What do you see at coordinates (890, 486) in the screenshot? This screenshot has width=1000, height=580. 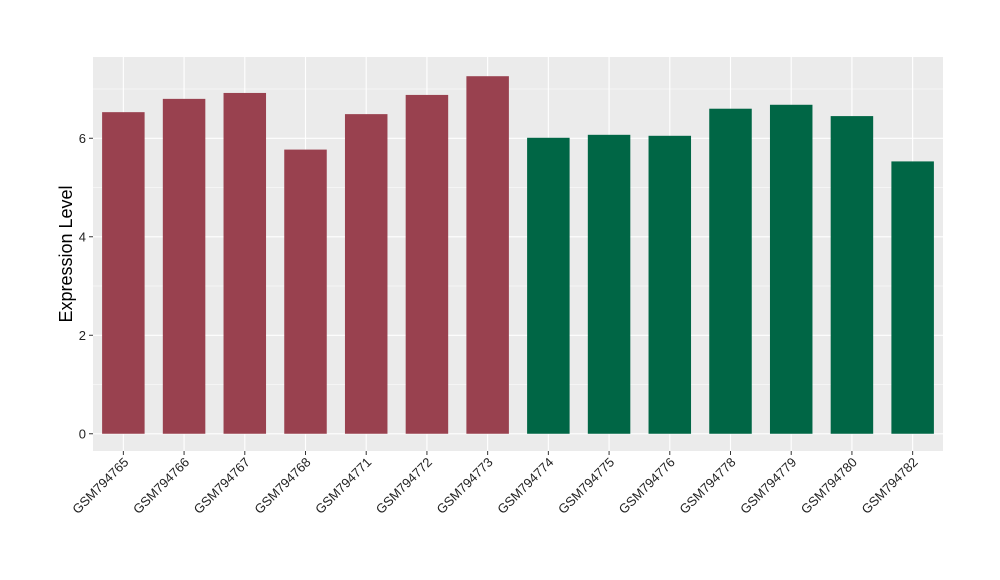 I see `x-tick-label: GSM794782` at bounding box center [890, 486].